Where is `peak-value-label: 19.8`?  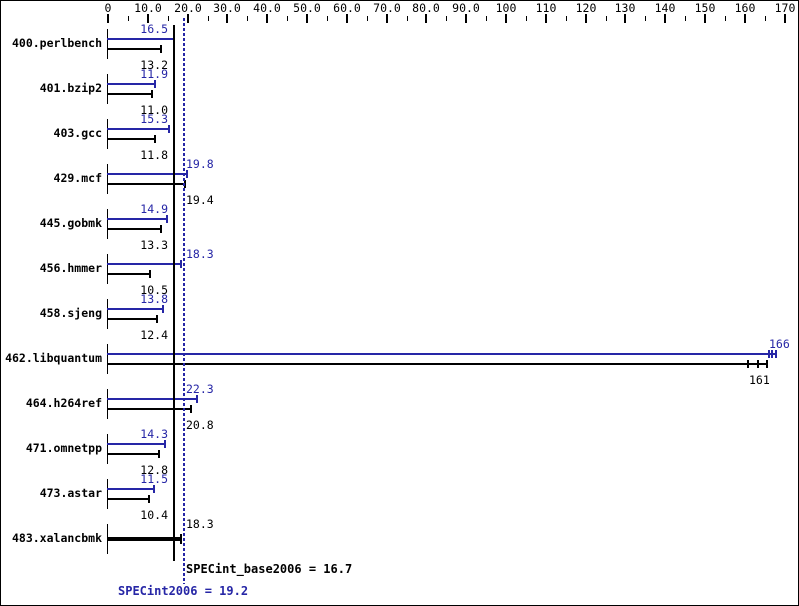
peak-value-label: 19.8 is located at coordinates (200, 164).